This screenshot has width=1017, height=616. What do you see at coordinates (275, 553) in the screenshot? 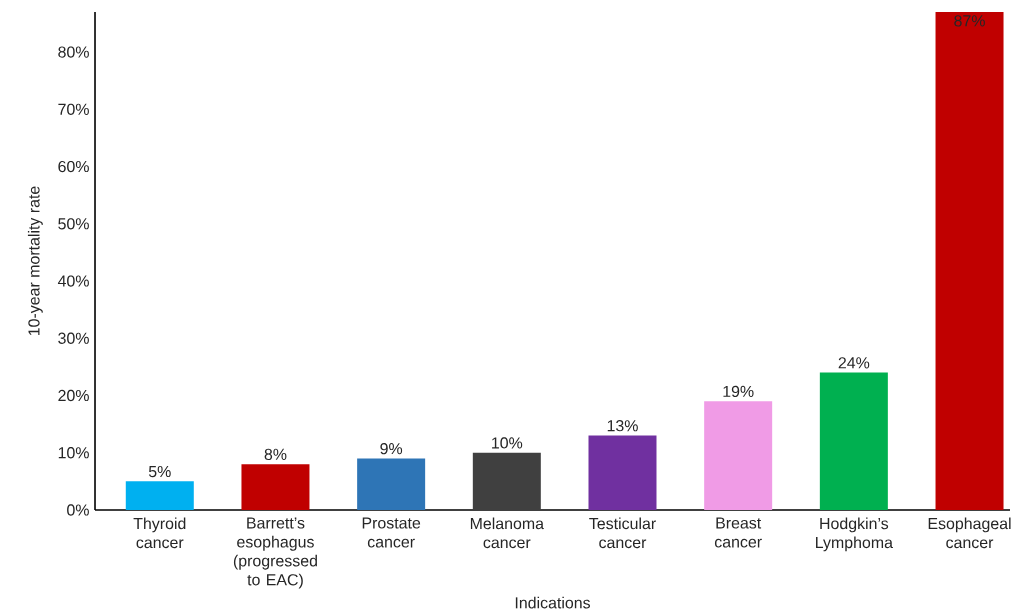
I see `x-tick-label: Barrett’s esophagus (progressed to EAC)` at bounding box center [275, 553].